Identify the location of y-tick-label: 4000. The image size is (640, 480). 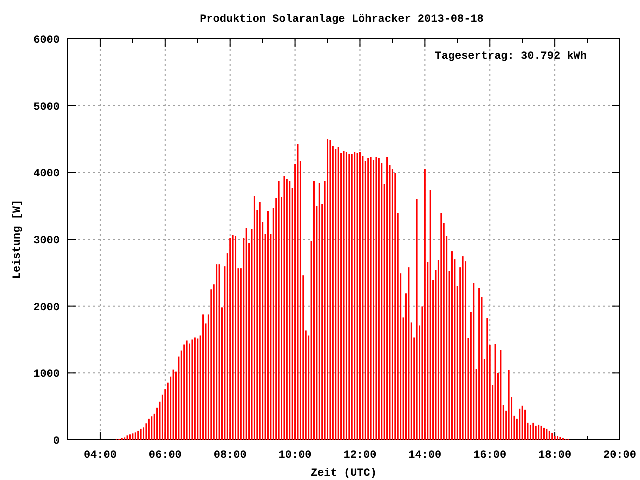
(47, 174).